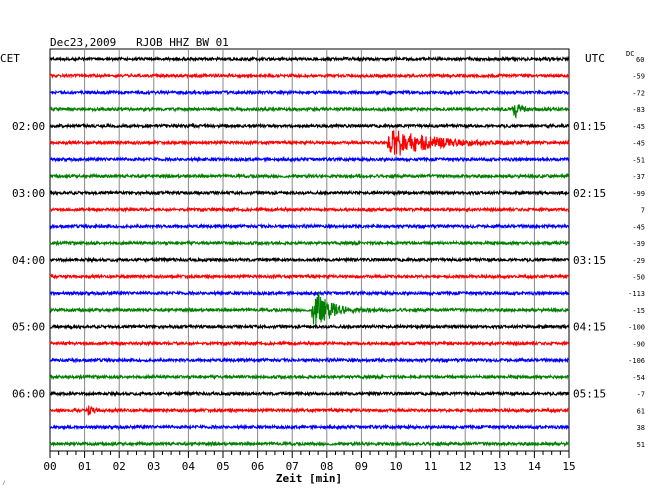  I want to click on dc-offset-17: -90, so click(638, 344).